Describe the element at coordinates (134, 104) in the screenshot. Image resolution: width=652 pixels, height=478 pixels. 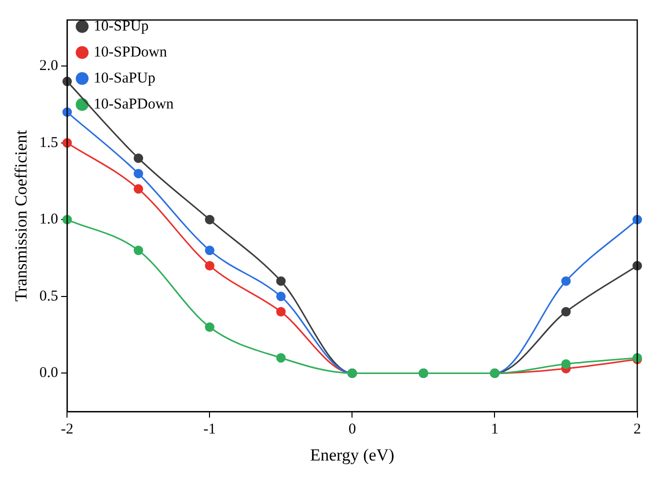
I see `legend-label: 10-SaPDown` at that location.